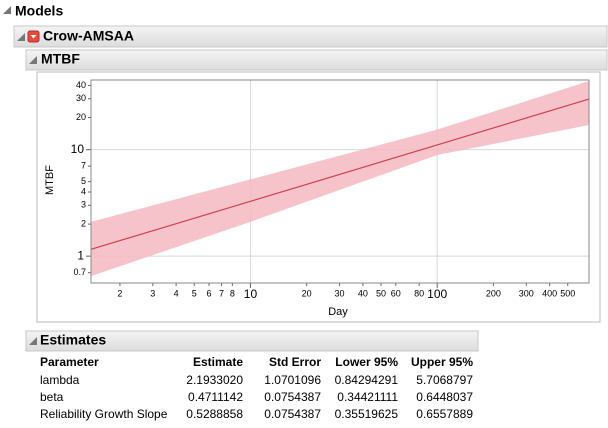 This screenshot has width=608, height=428. I want to click on table-cell: lambda, so click(60, 380).